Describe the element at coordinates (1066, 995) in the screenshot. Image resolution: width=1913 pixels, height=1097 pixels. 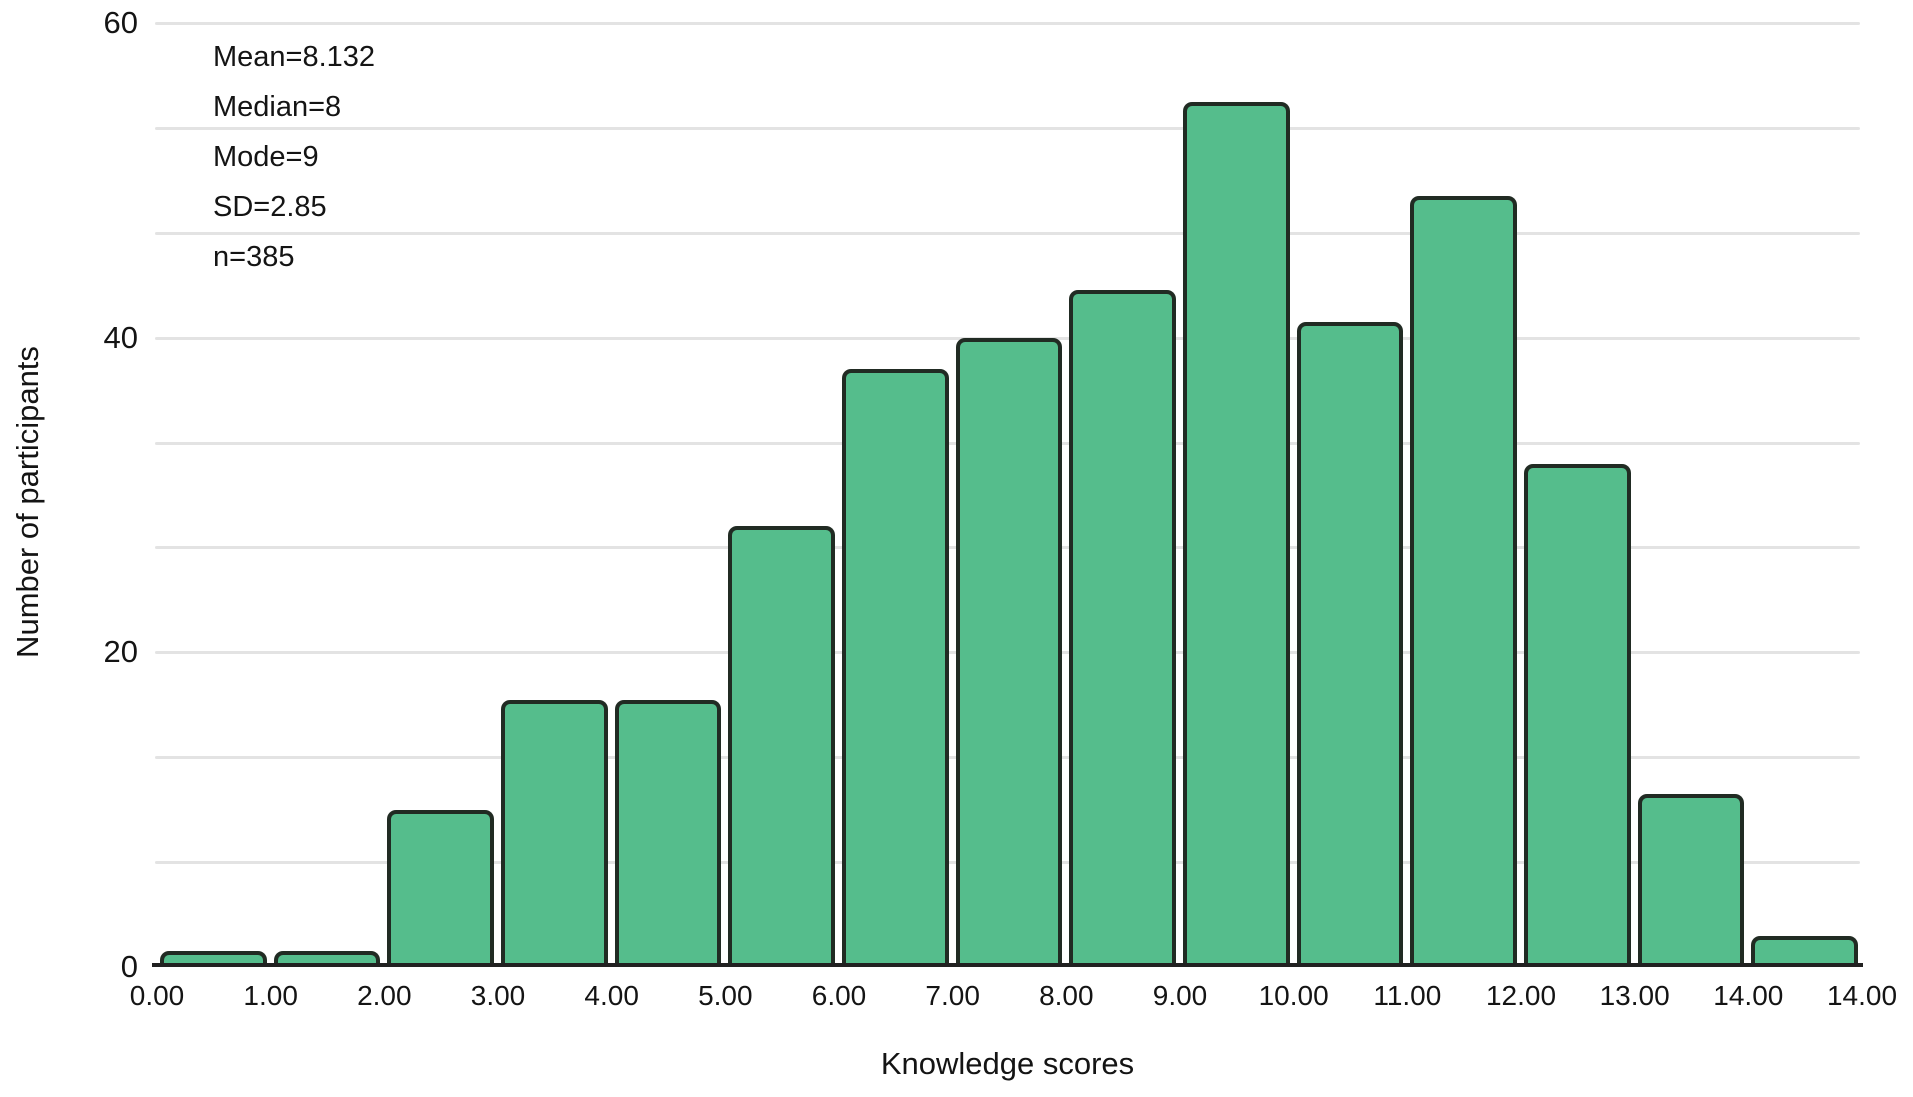
I see `x-tick-label: 8.00` at that location.